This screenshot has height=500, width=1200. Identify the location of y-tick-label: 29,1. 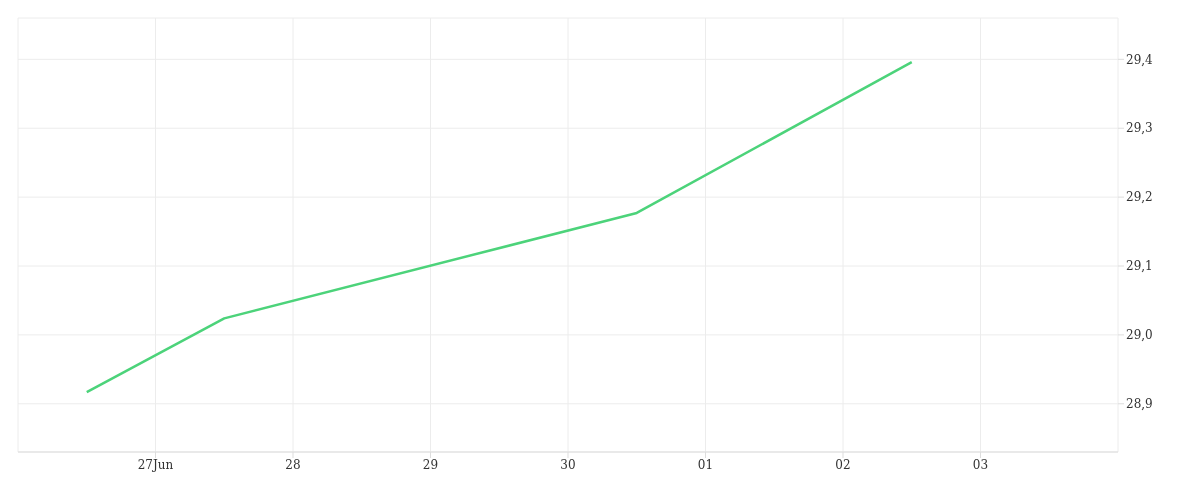
(1139, 266).